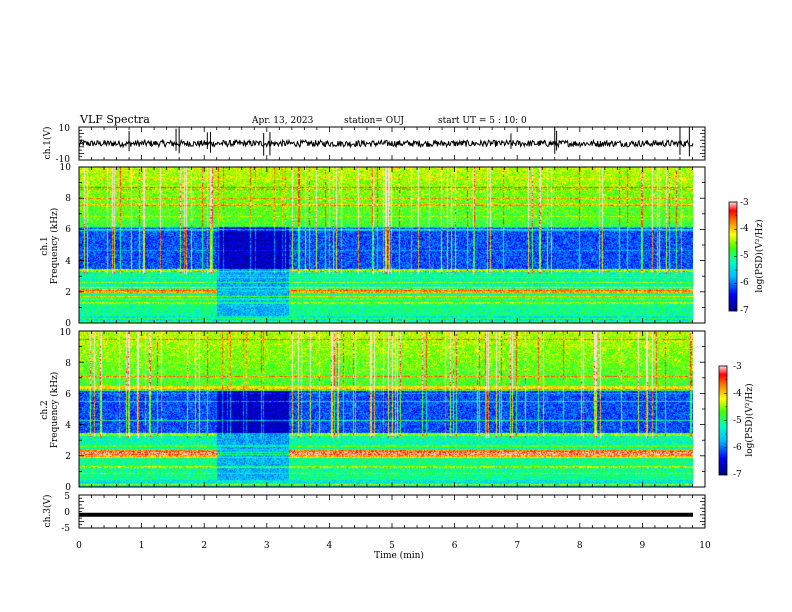 This screenshot has width=792, height=612. What do you see at coordinates (68, 230) in the screenshot?
I see `ch1-spec-ytick-6: 6` at bounding box center [68, 230].